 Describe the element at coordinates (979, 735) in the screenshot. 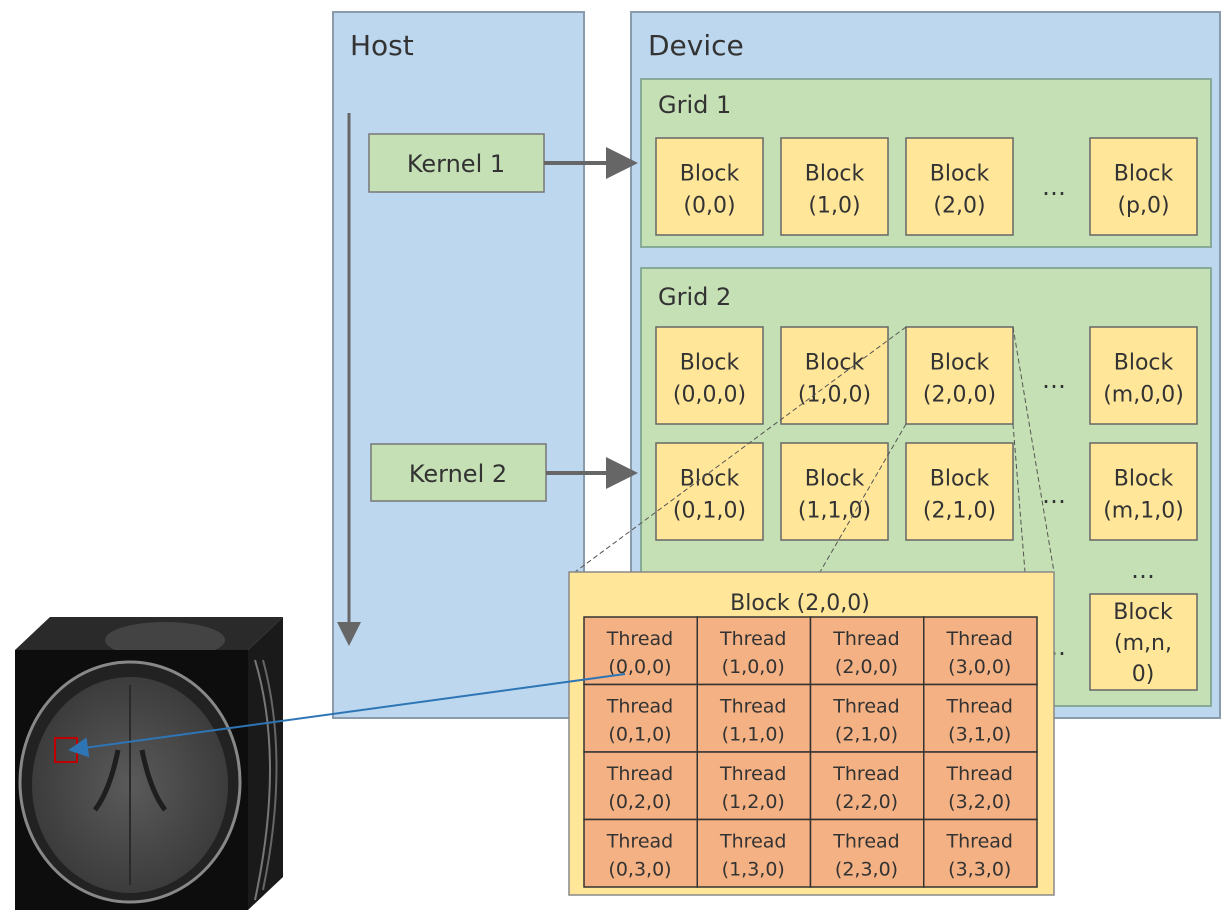

I see `svg-text: (3,1,0)` at that location.